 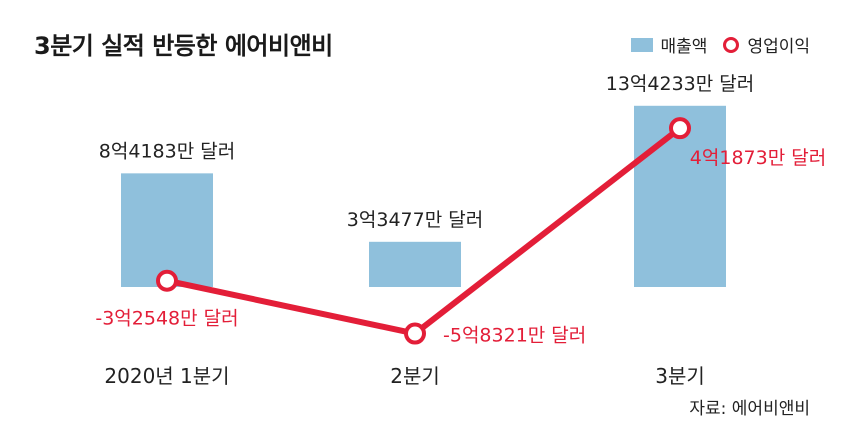 What do you see at coordinates (166, 319) in the screenshot?
I see `operating-label: -3억2548만 달러` at bounding box center [166, 319].